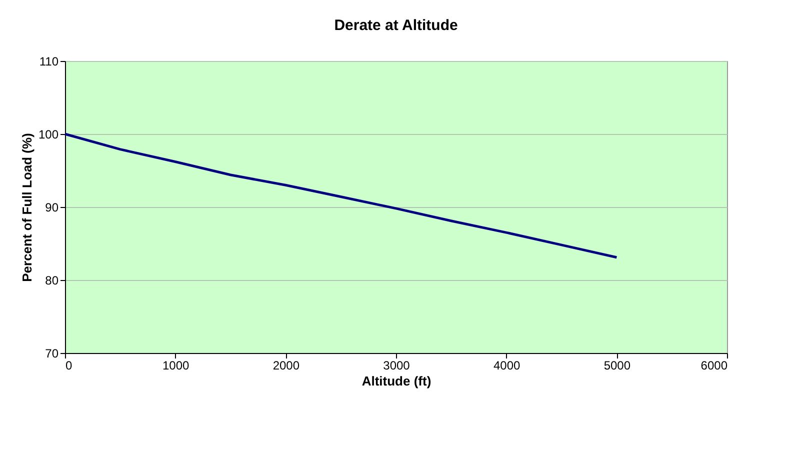  I want to click on x-axis-title: Altitude (ft), so click(397, 381).